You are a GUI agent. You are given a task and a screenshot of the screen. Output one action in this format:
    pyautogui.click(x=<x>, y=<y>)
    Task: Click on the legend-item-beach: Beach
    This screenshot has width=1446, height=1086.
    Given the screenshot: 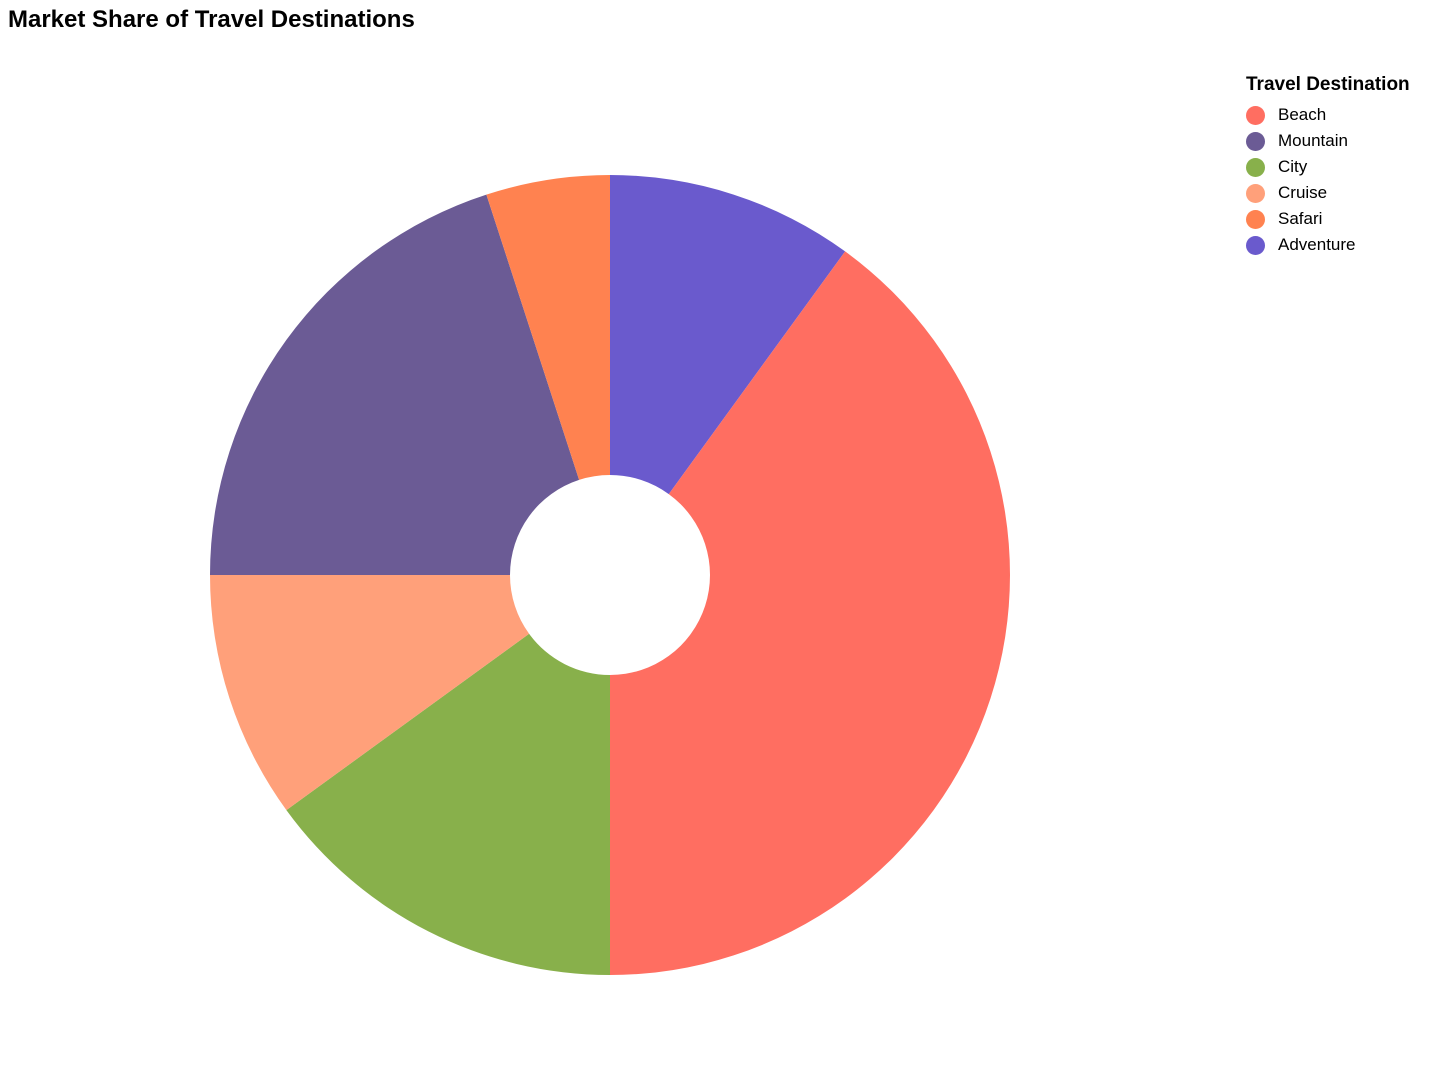 What is the action you would take?
    pyautogui.click(x=1328, y=115)
    